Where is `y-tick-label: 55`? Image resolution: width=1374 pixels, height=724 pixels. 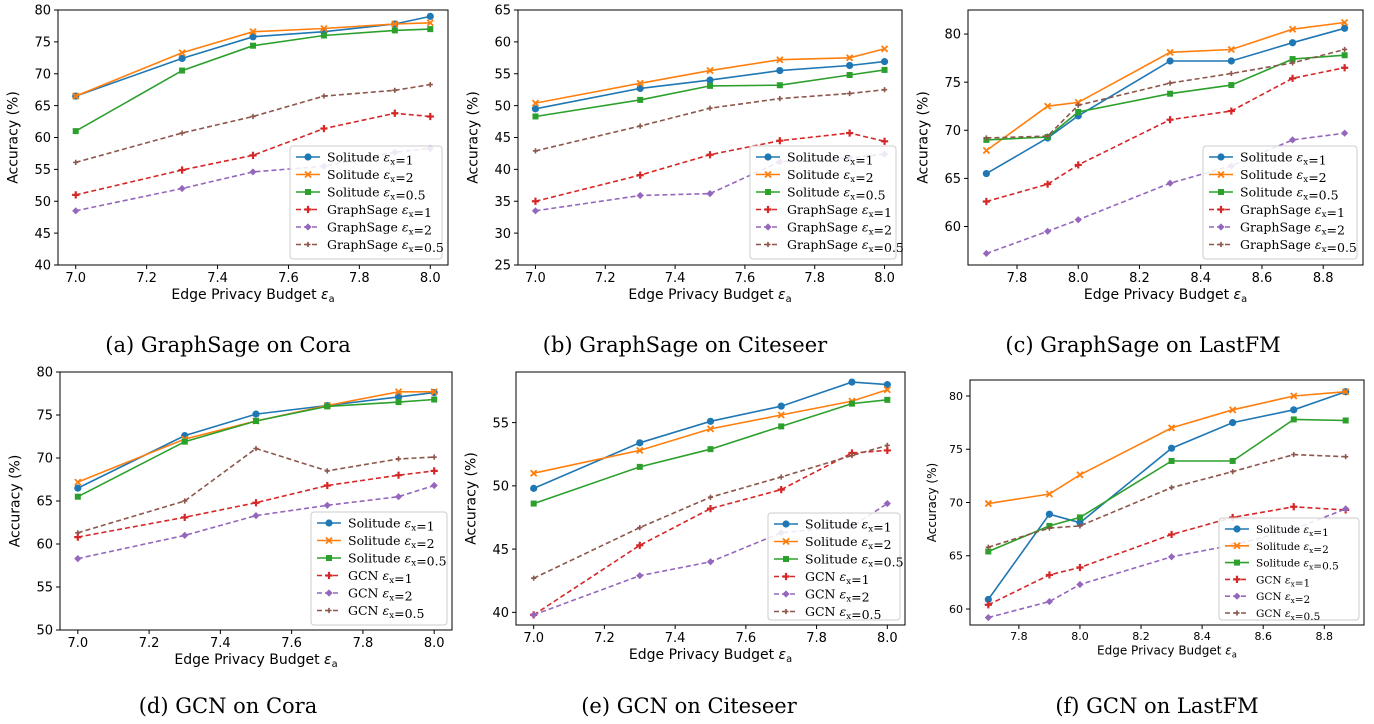
y-tick-label: 55 is located at coordinates (502, 74).